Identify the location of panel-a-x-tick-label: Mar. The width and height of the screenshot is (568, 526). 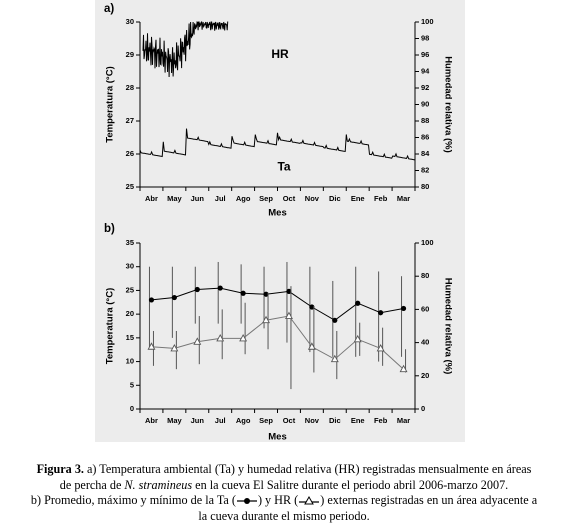
(403, 198).